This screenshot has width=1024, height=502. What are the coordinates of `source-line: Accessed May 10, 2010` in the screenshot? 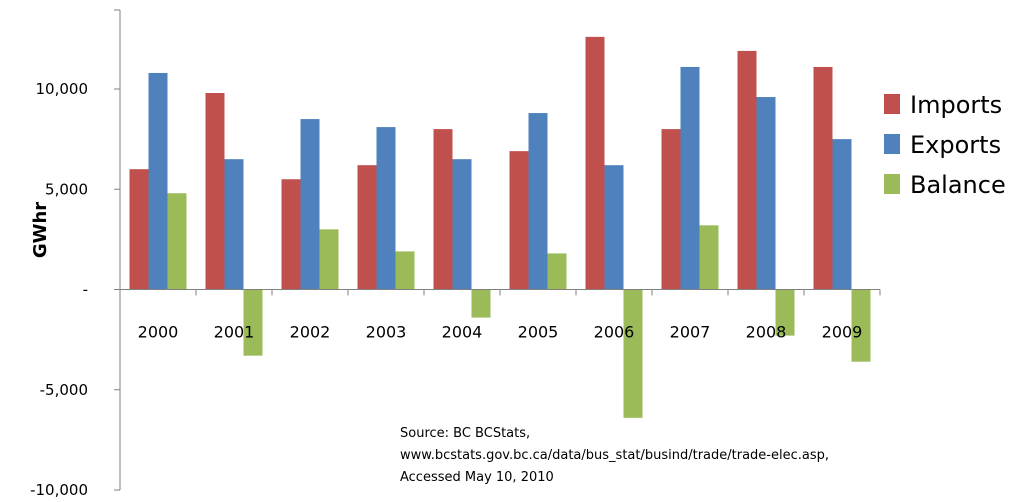 It's located at (477, 477).